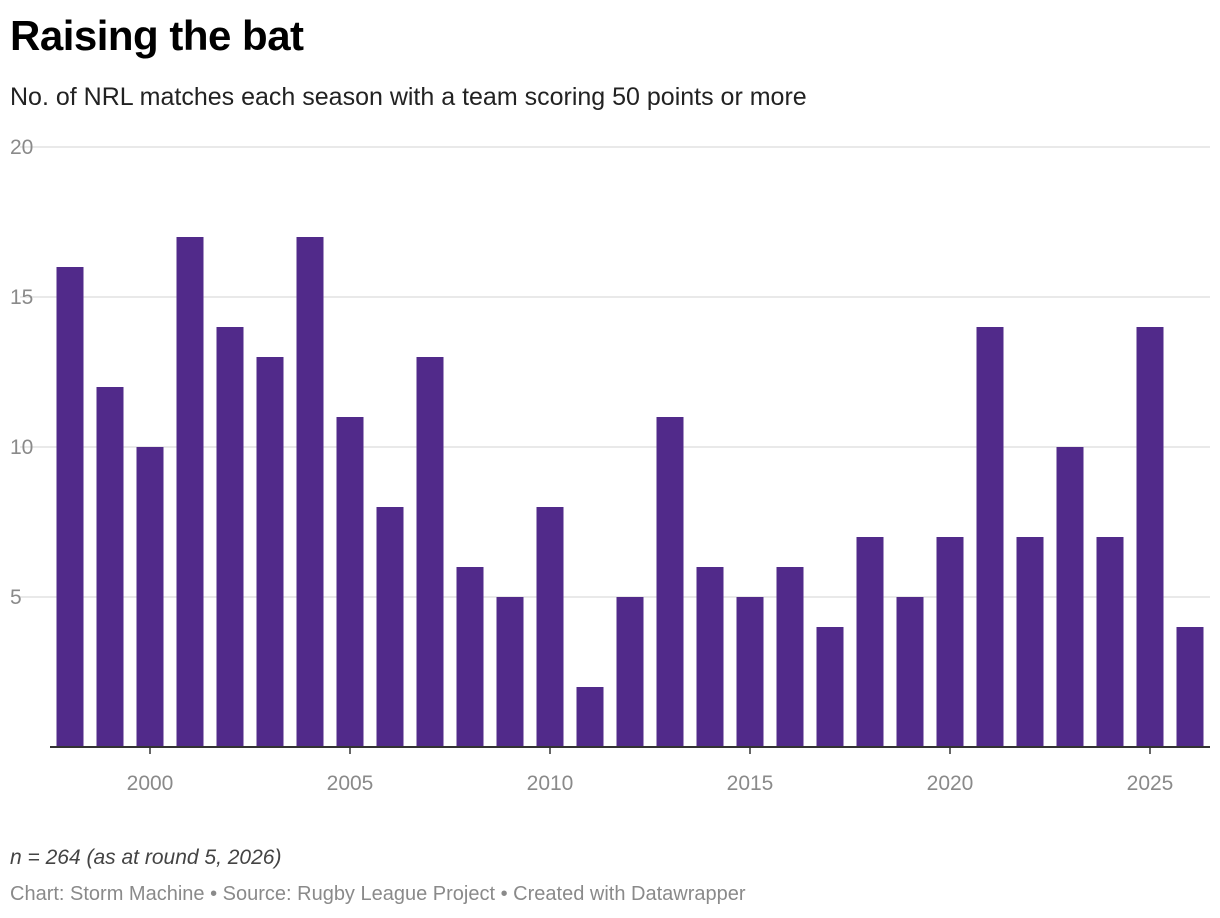 The height and width of the screenshot is (918, 1220). Describe the element at coordinates (350, 783) in the screenshot. I see `x-tick-label-2005: 2005` at that location.